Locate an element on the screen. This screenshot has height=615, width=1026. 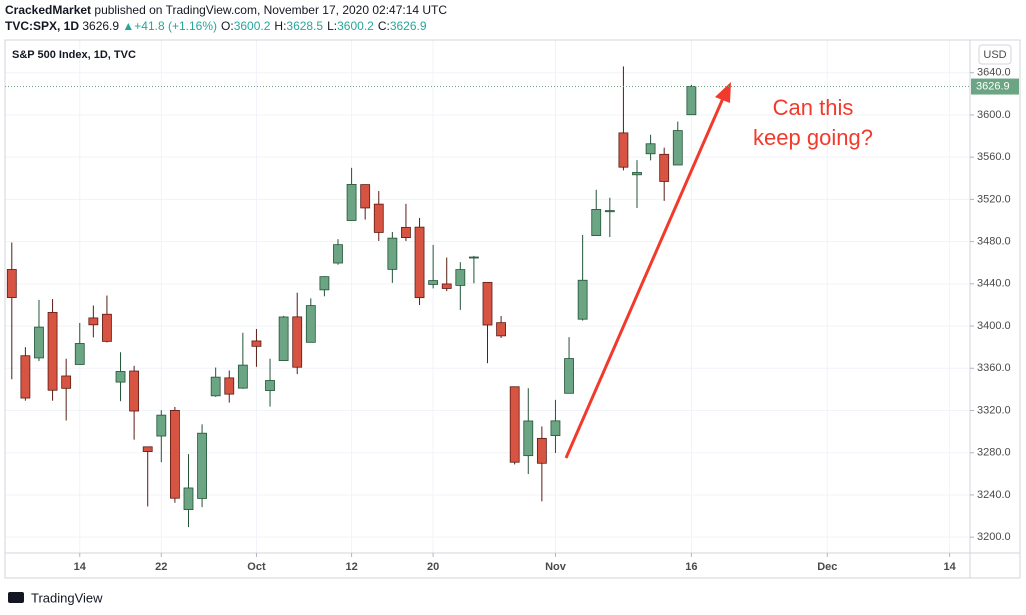
y-tick-label: 3440.0 is located at coordinates (994, 284).